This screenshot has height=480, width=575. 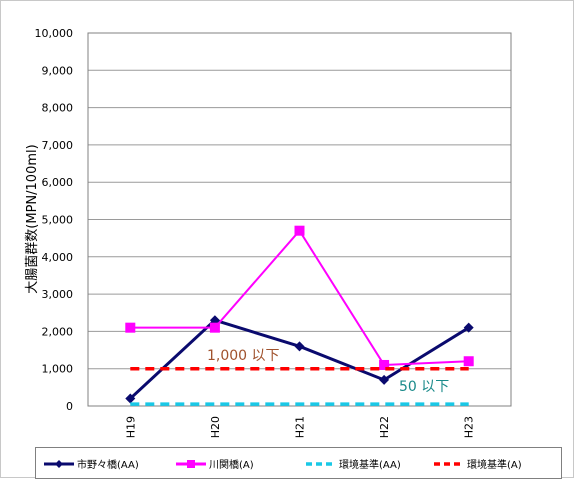 I want to click on legend-item: 川関橋(A), so click(x=215, y=464).